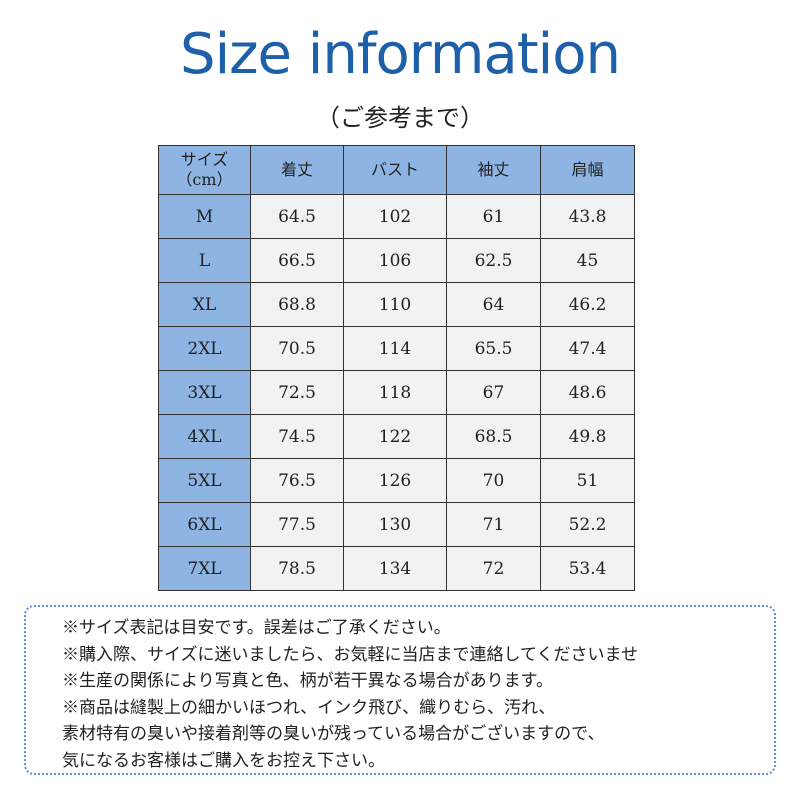  What do you see at coordinates (587, 170) in the screenshot?
I see `table-cell: 肩幅` at bounding box center [587, 170].